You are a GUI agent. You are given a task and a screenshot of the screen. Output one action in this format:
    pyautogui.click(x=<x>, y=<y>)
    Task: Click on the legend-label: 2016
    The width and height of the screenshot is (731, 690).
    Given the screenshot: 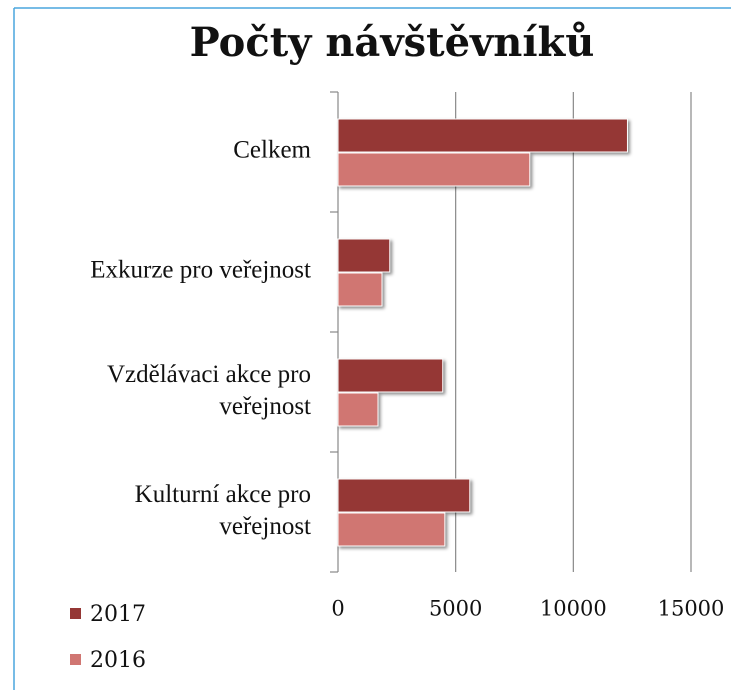 What is the action you would take?
    pyautogui.click(x=118, y=660)
    